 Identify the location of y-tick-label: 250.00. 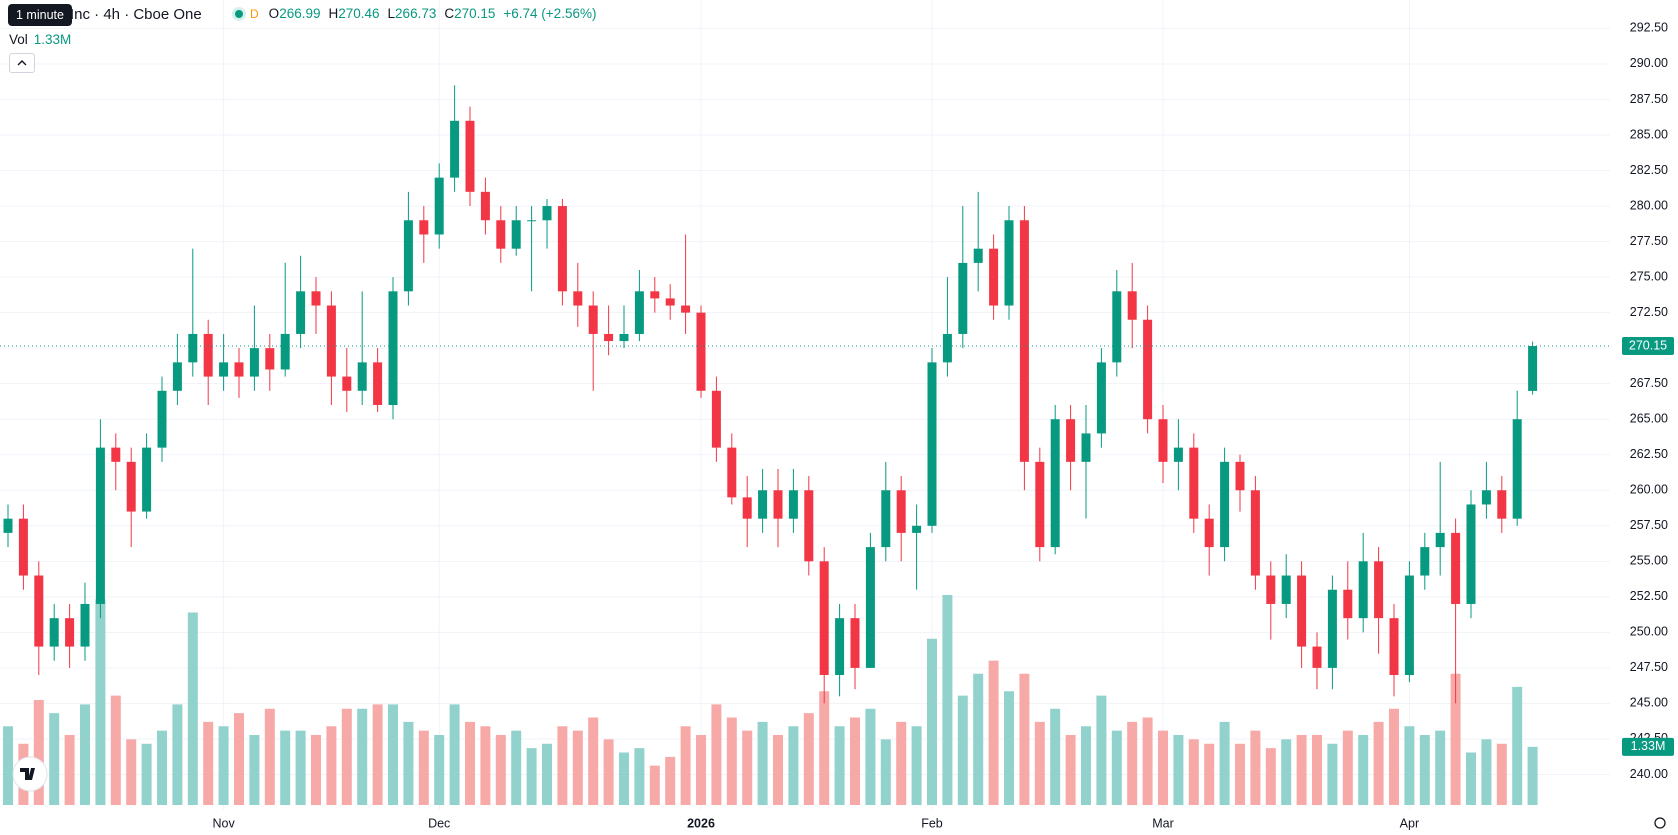
(1649, 632).